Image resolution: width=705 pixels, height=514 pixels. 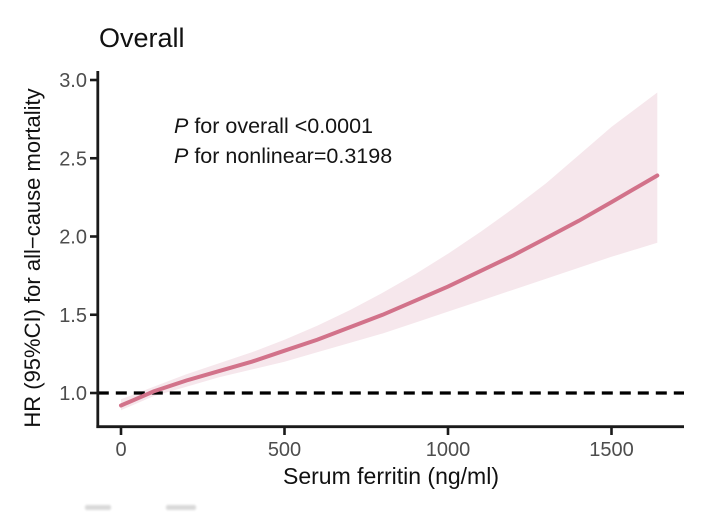 I want to click on y-tick-label: 1.5, so click(x=73, y=316).